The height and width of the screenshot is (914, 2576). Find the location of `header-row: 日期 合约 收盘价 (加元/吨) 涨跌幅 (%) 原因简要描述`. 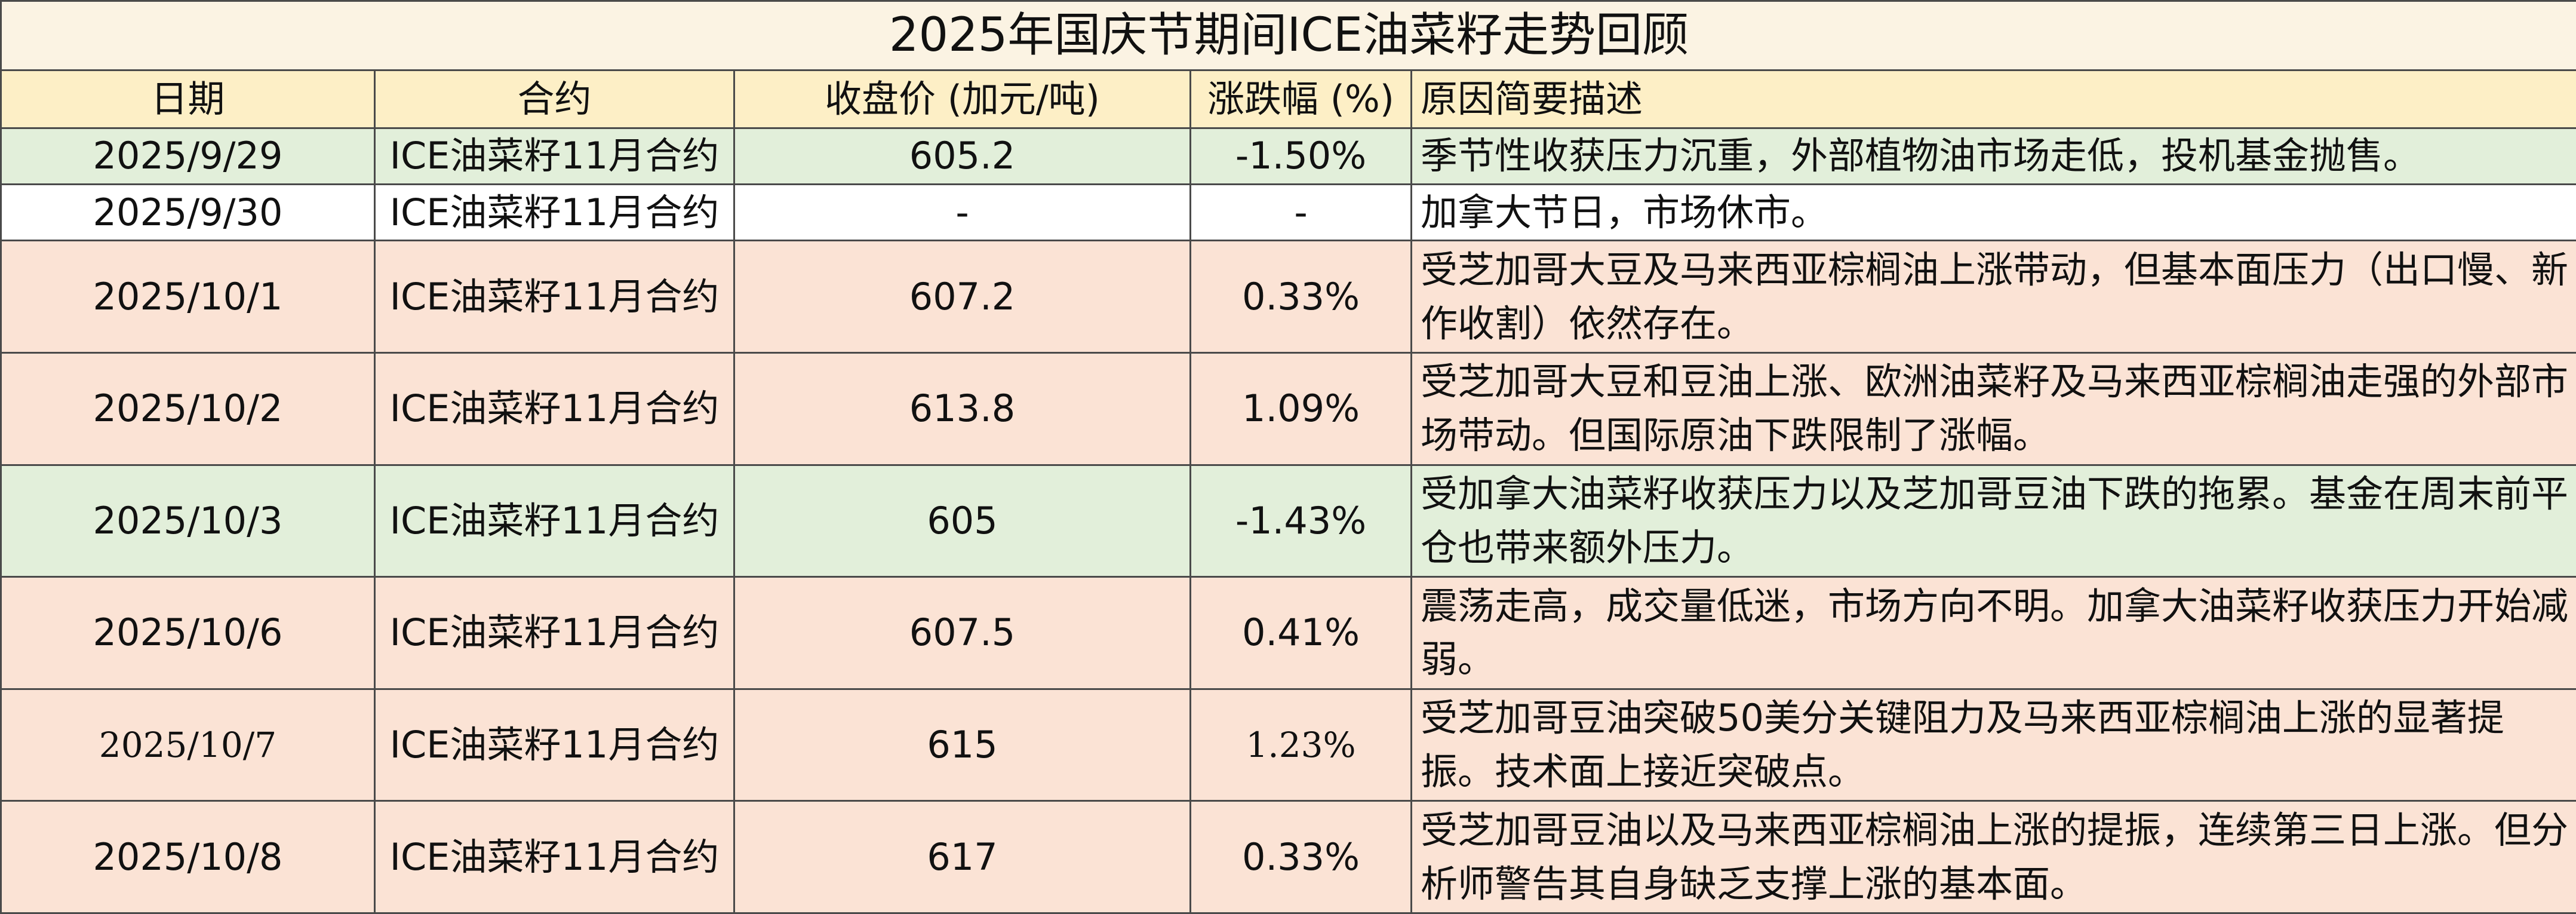

header-row: 日期 合约 收盘价 (加元/吨) 涨跌幅 (%) 原因简要描述 is located at coordinates (1288, 99).